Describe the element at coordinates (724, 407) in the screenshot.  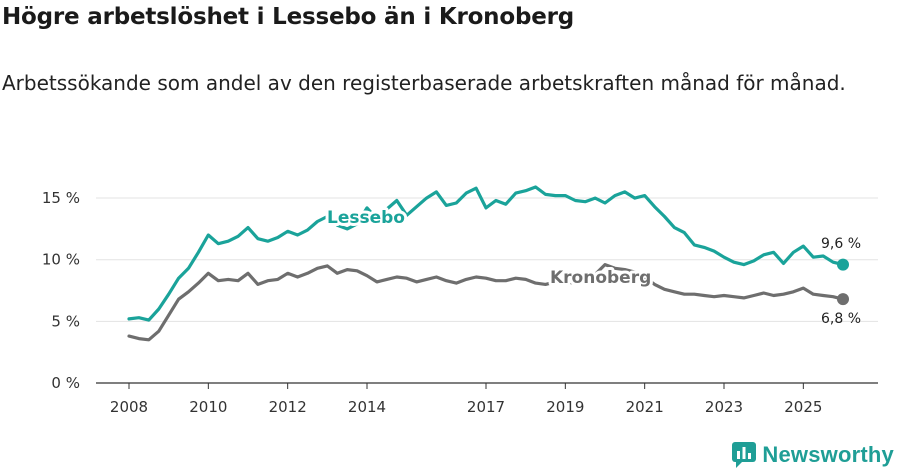
I see `x-tick-label: 2023` at that location.